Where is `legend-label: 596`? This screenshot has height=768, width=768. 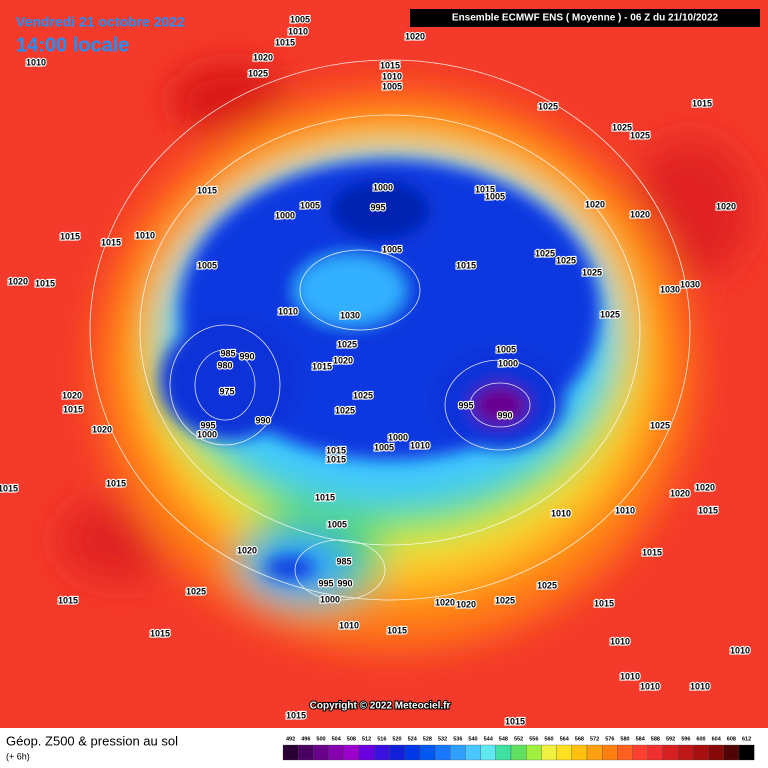
legend-label: 596 is located at coordinates (685, 739).